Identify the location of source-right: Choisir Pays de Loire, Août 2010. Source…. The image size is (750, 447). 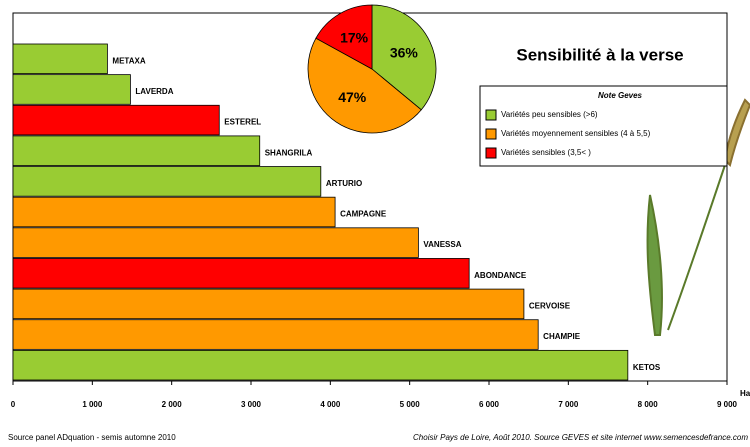
(580, 437).